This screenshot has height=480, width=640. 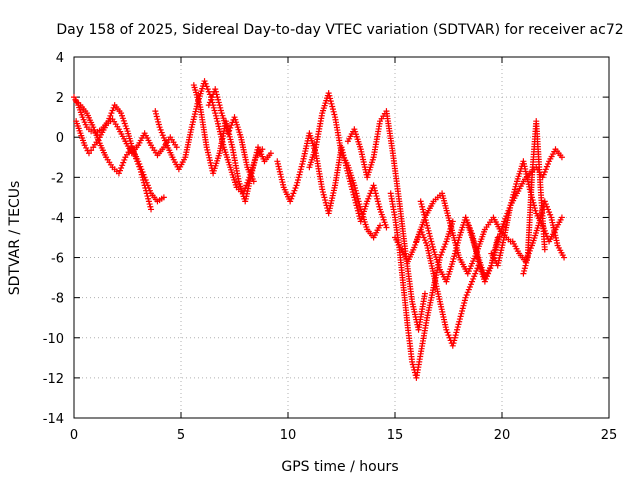 I want to click on x-tick-label: 5, so click(x=181, y=435).